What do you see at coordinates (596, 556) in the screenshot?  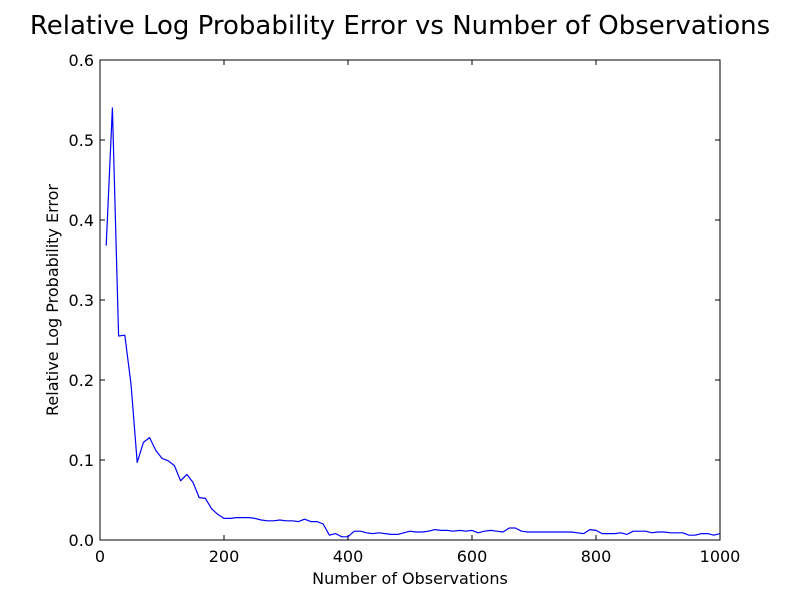 I see `x-tick-label: 800` at bounding box center [596, 556].